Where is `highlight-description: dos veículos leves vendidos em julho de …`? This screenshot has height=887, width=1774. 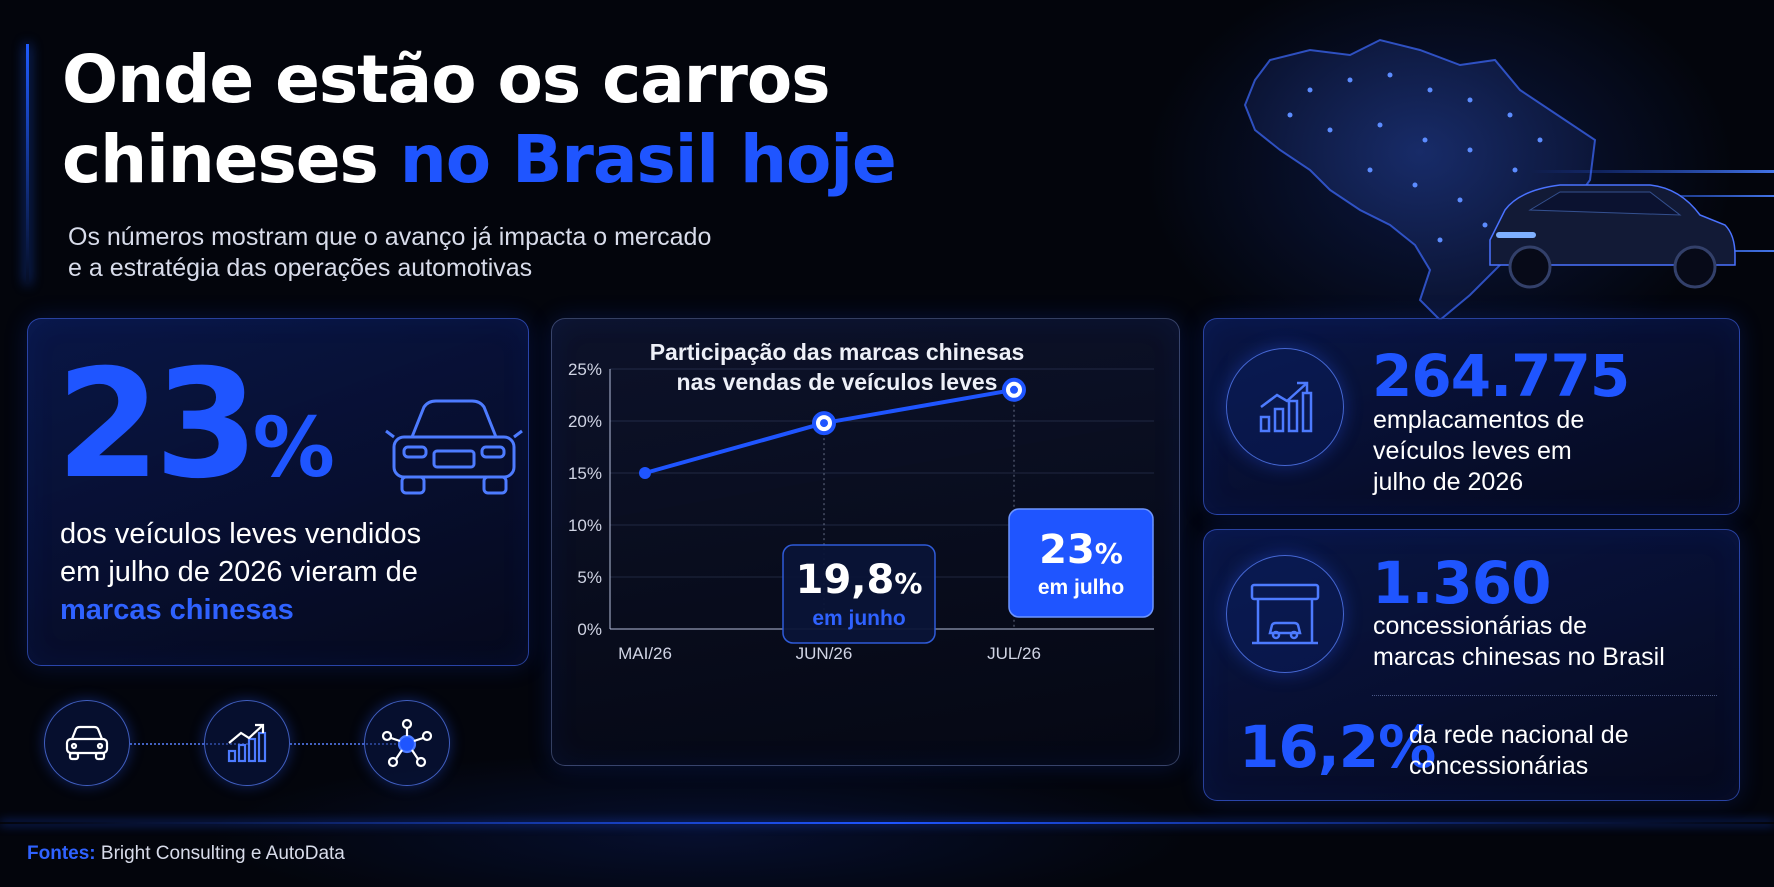
highlight-description: dos veículos leves vendidos em julho de … is located at coordinates (260, 572).